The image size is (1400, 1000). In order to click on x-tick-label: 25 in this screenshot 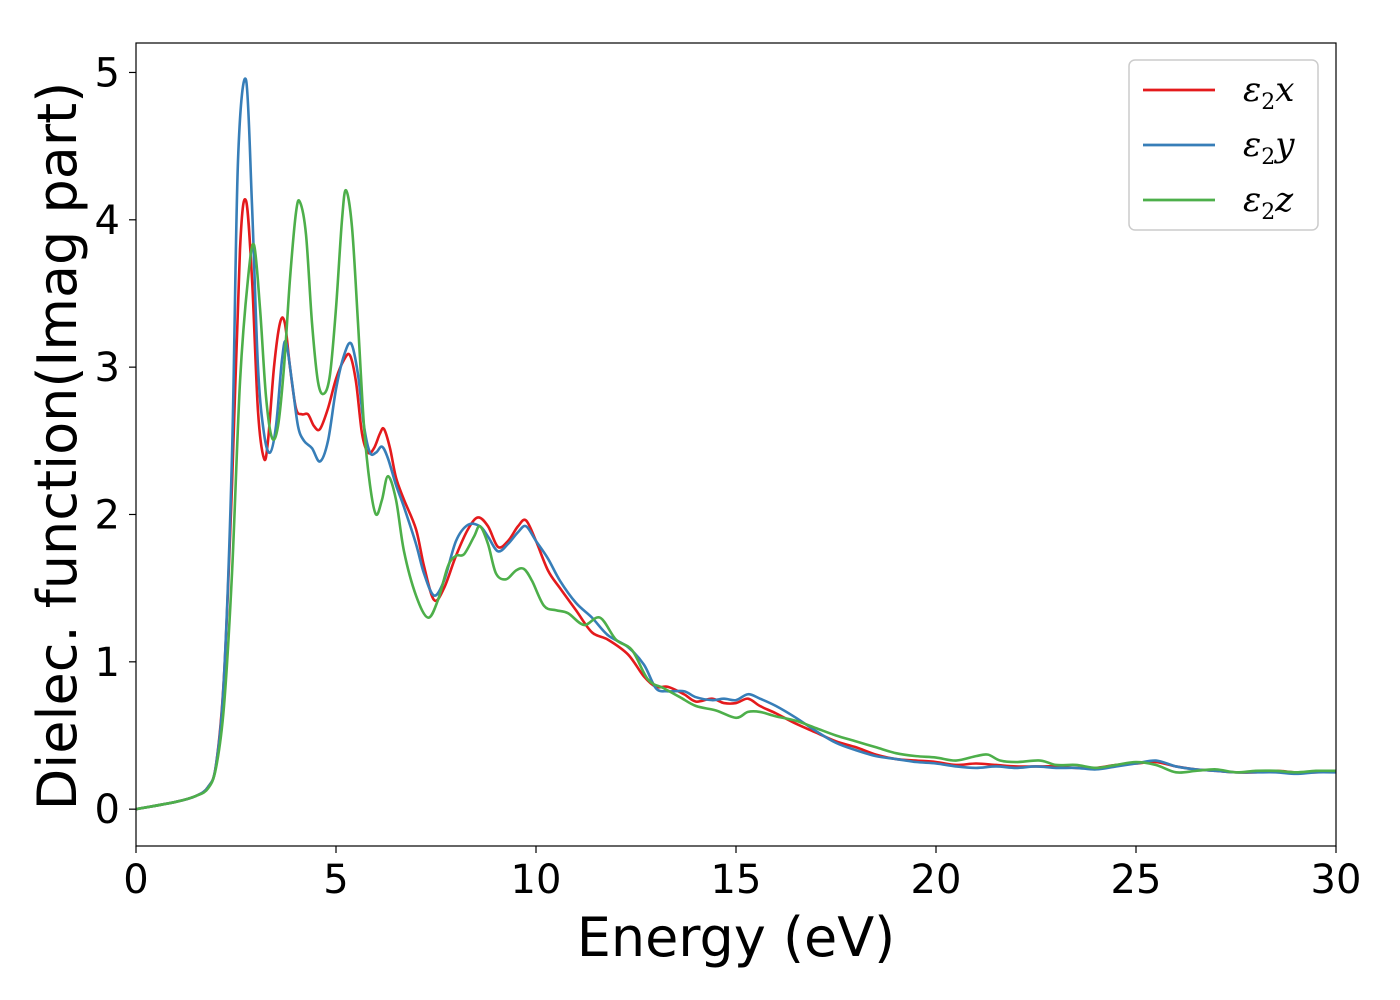, I will do `click(1136, 880)`.